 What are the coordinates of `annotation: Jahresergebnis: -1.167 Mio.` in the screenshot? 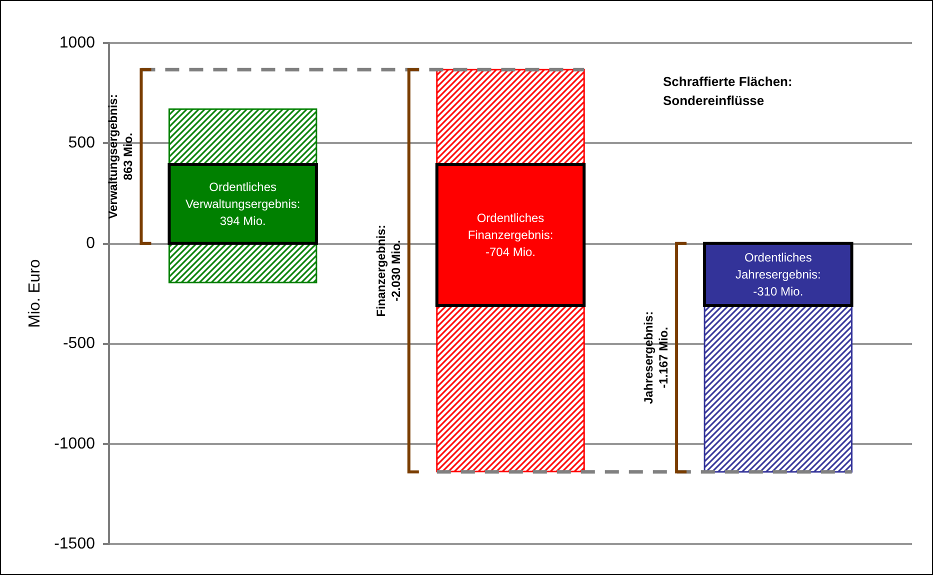 It's located at (656, 357).